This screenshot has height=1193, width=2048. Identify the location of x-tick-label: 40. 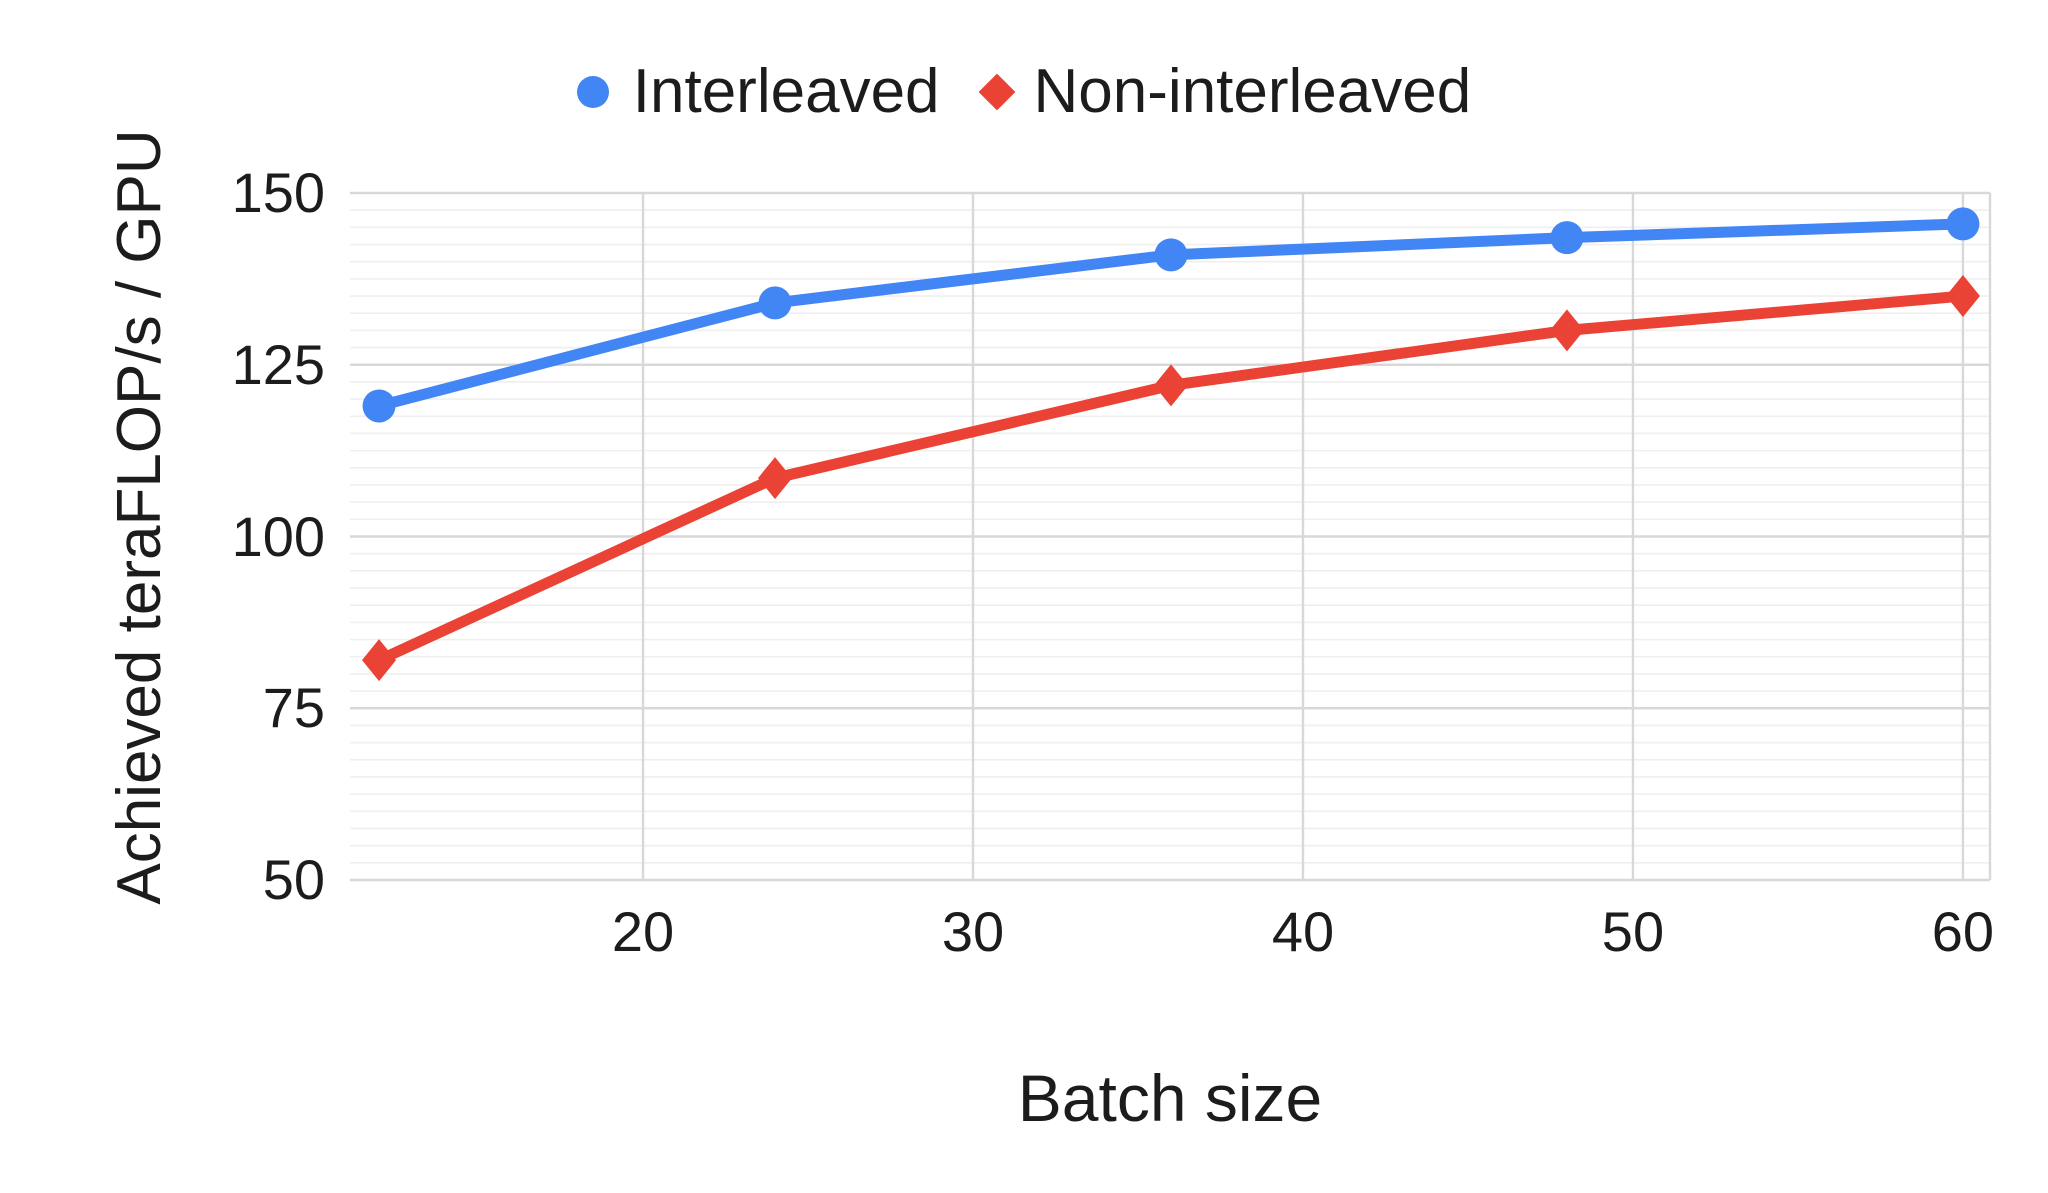
(1303, 931).